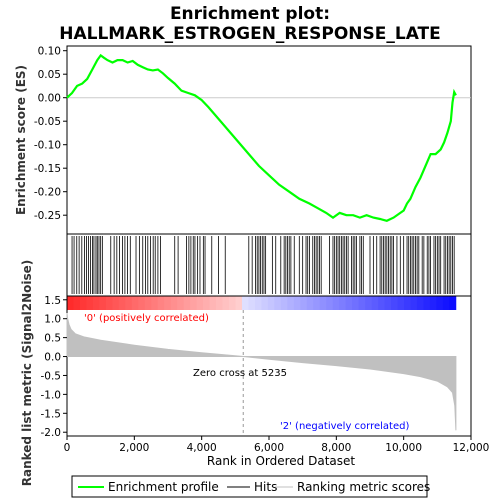 The height and width of the screenshot is (500, 500). What do you see at coordinates (344, 426) in the screenshot?
I see `negative-correlation-label: '2' (negatively correlated)` at bounding box center [344, 426].